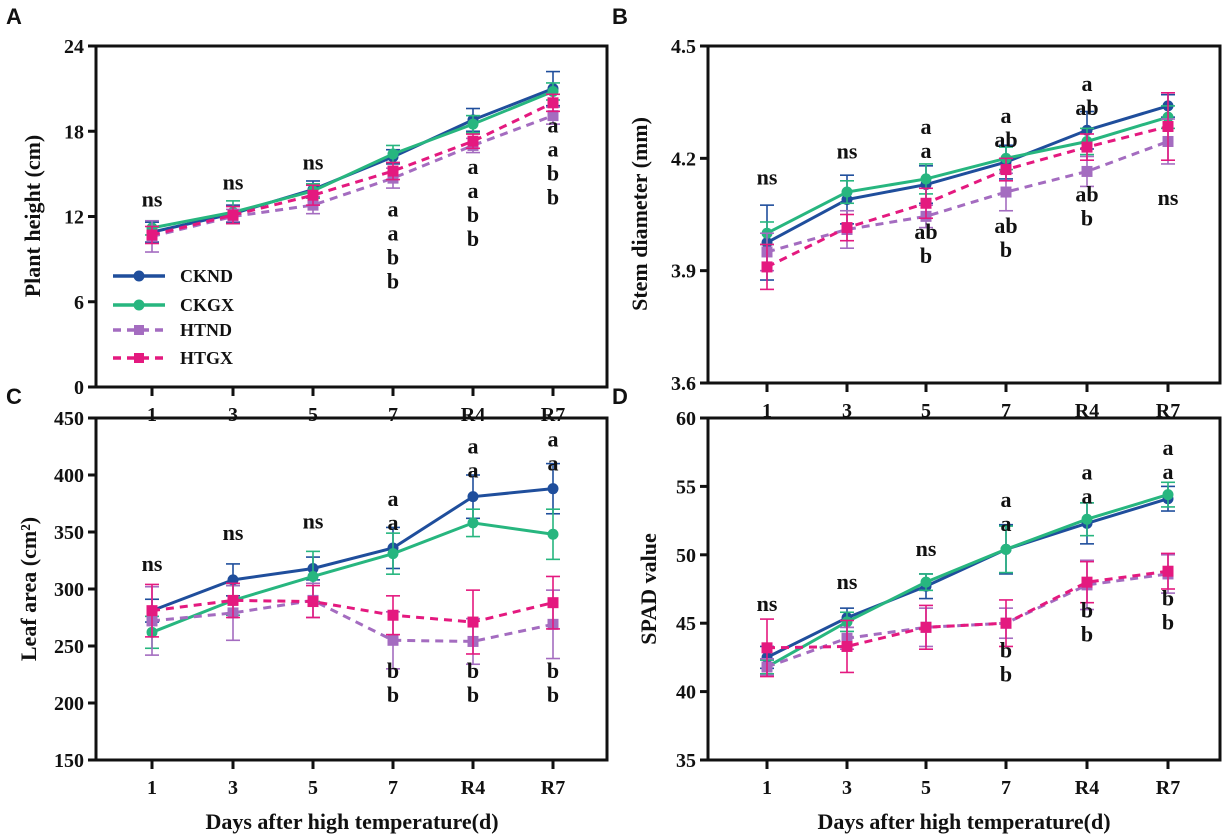 The width and height of the screenshot is (1228, 838). What do you see at coordinates (553, 694) in the screenshot?
I see `panel-c-sig-label-r7-8-1: b` at bounding box center [553, 694].